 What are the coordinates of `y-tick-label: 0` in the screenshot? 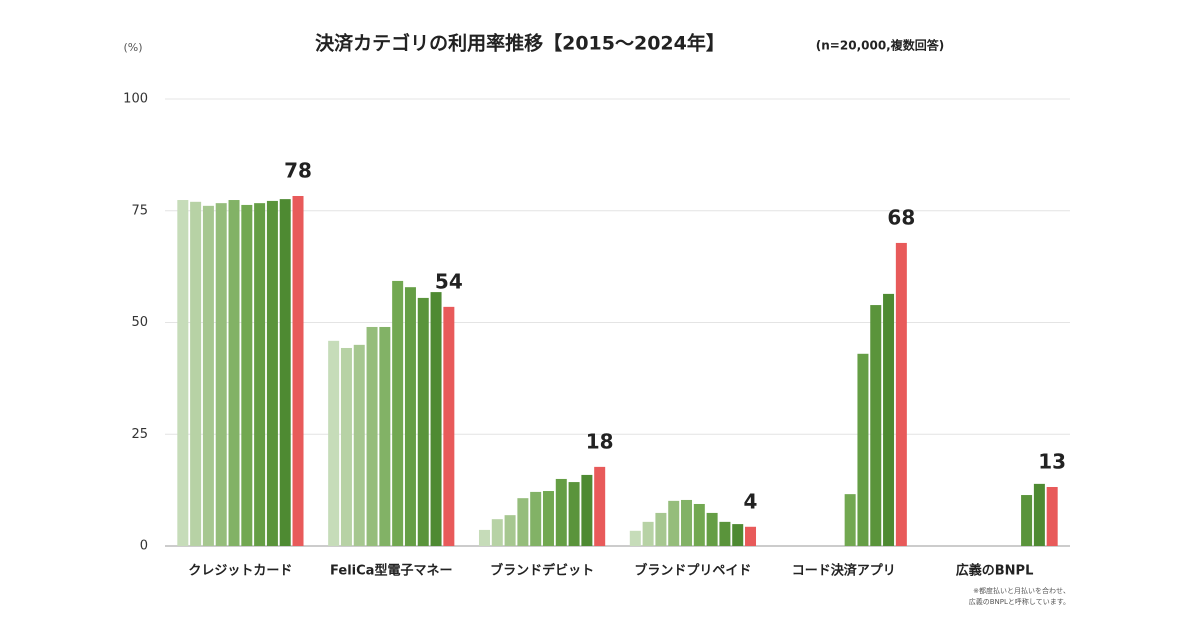 It's located at (144, 546).